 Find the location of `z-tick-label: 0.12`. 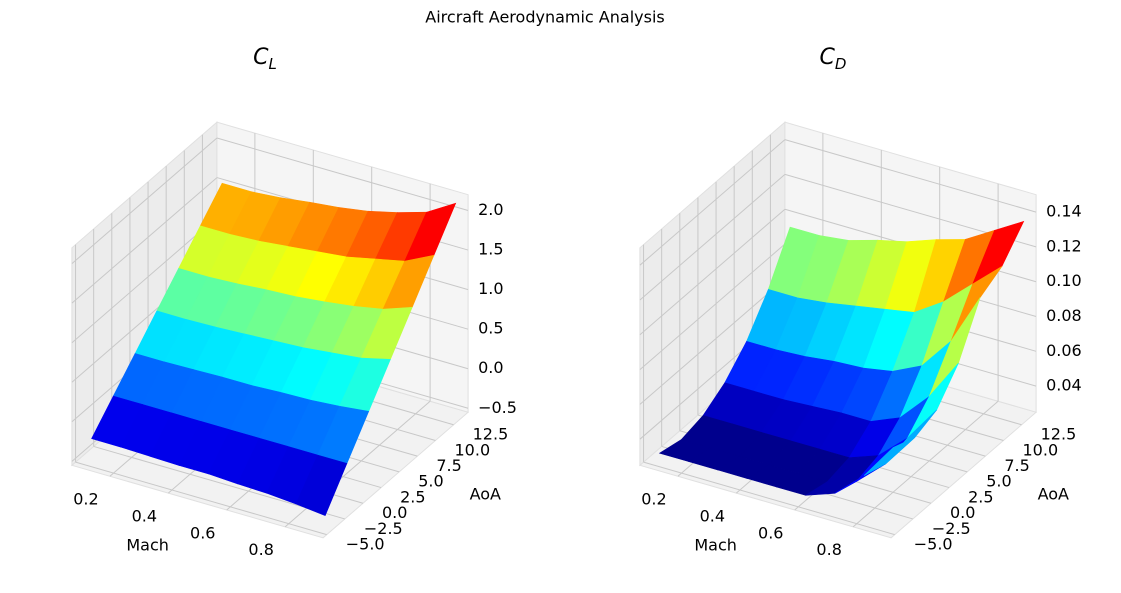

z-tick-label: 0.12 is located at coordinates (1064, 245).